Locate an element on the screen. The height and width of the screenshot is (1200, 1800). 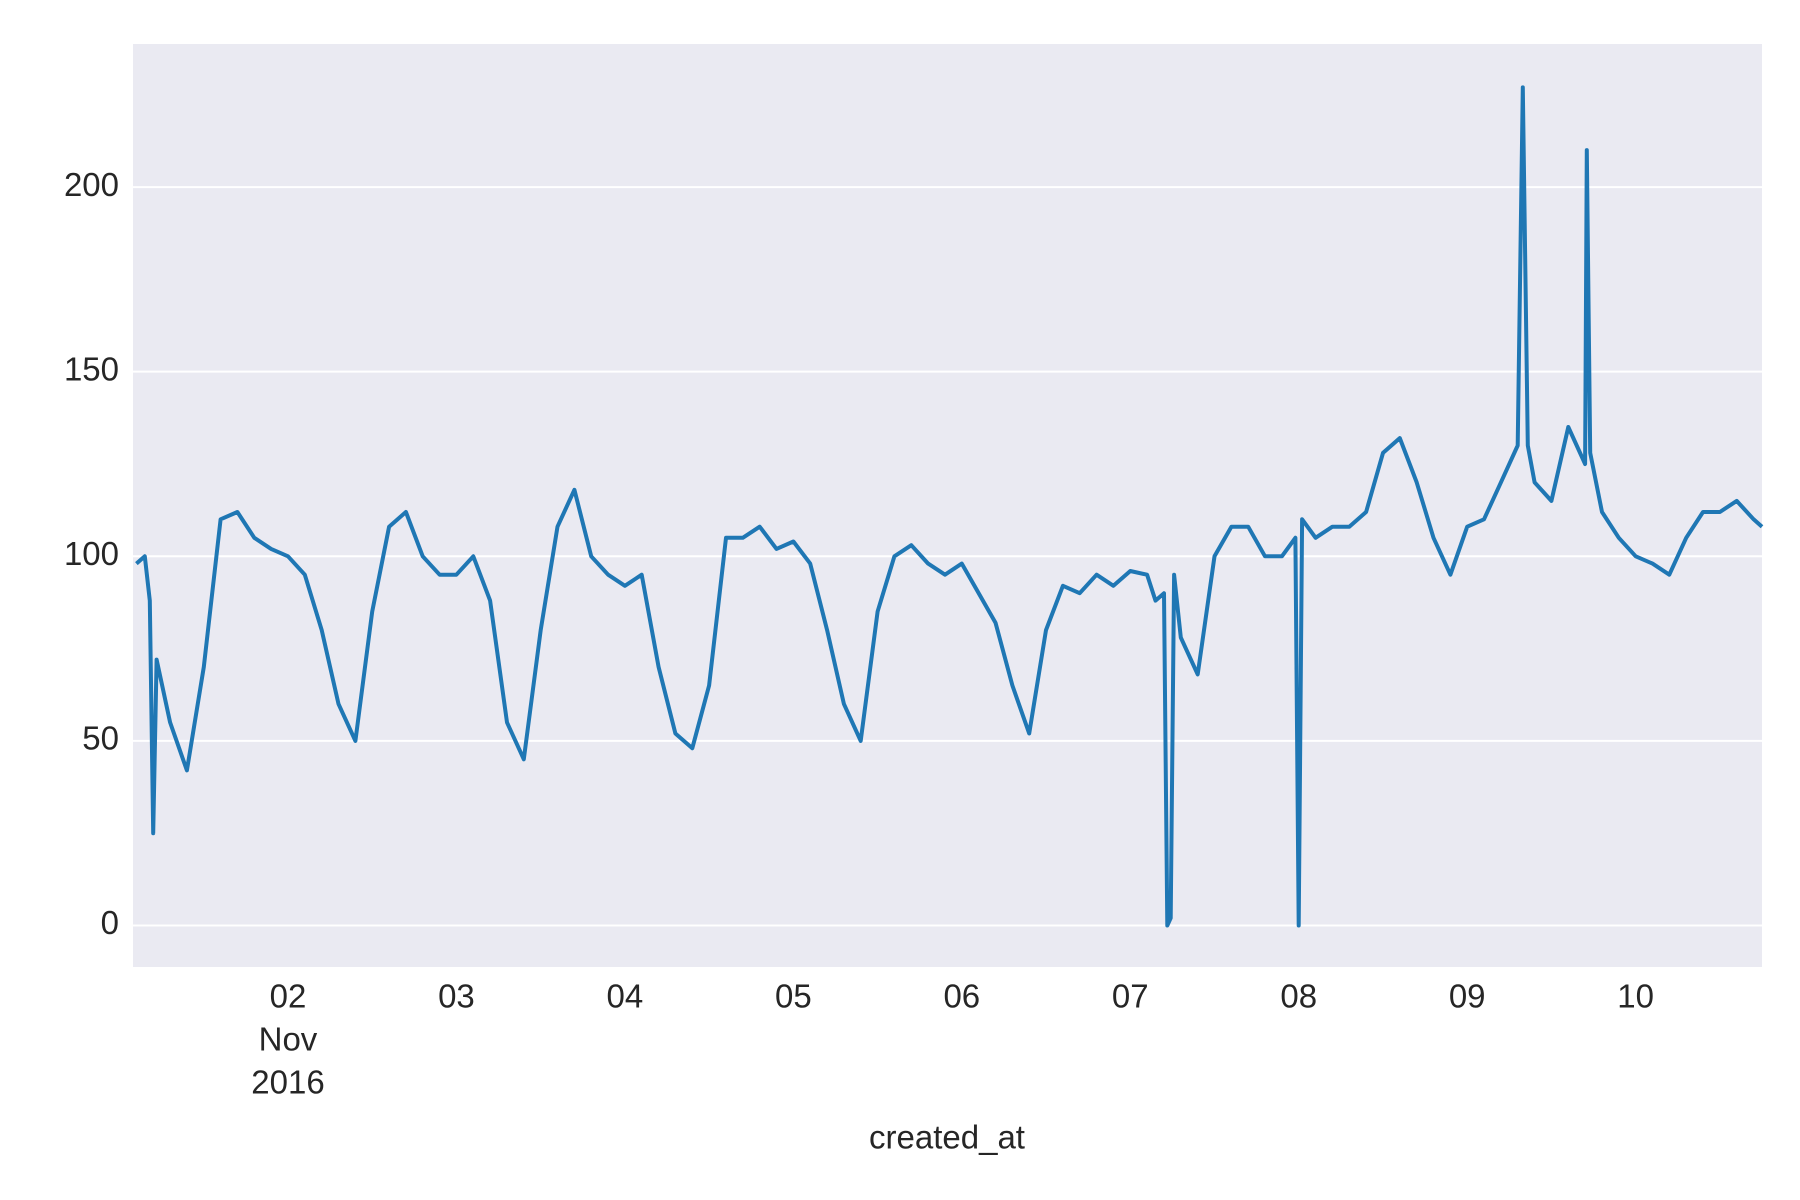
y-tick-label: 0 is located at coordinates (110, 922).